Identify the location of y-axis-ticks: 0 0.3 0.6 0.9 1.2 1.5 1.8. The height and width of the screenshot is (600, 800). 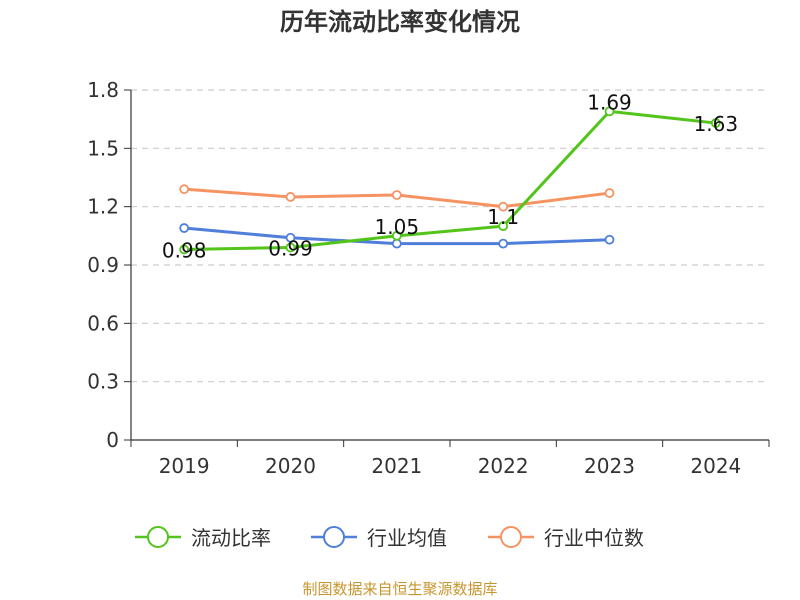
(109, 265).